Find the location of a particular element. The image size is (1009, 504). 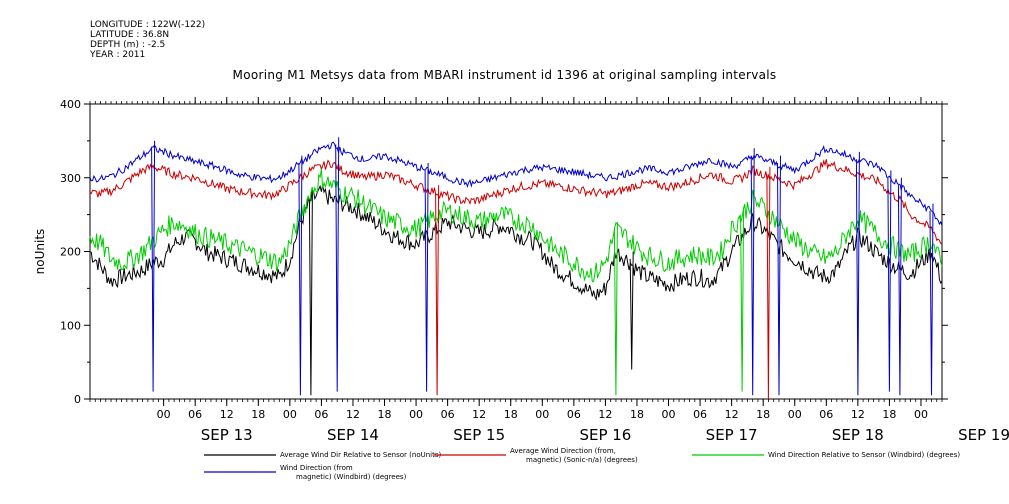

meta-depth: DEPTH (m) : -2.5 is located at coordinates (128, 45).